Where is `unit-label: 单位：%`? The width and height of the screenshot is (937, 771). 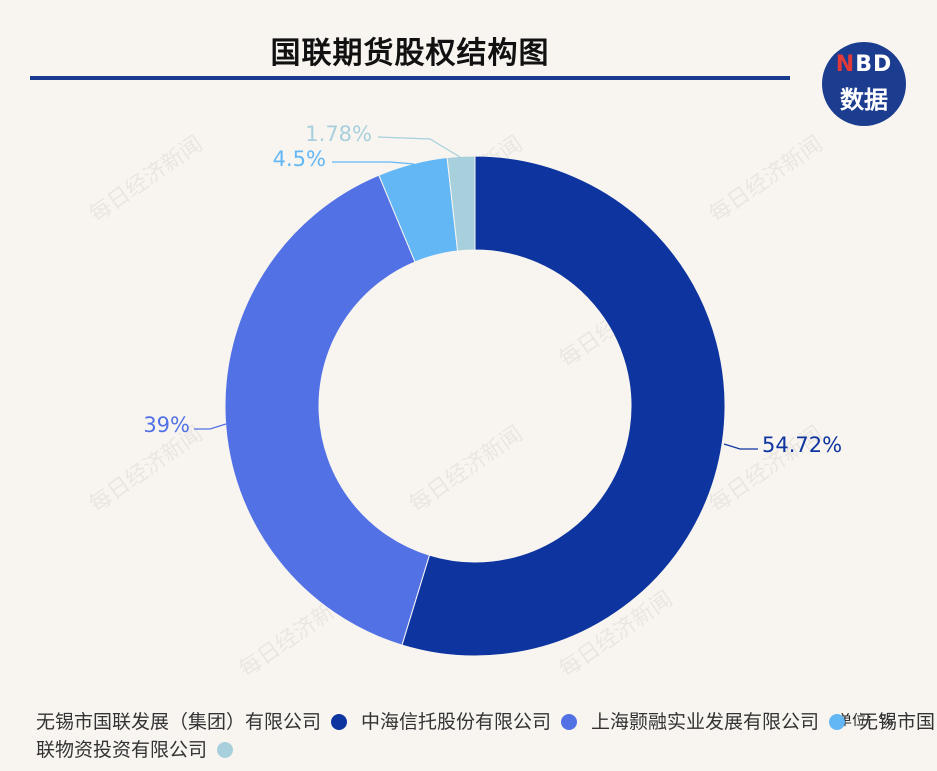
unit-label: 单位：% is located at coordinates (866, 721).